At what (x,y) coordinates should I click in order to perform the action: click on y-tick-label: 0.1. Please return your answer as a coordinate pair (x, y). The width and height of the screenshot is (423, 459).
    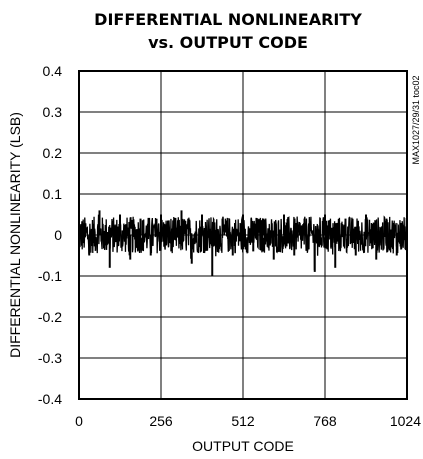
    Looking at the image, I should click on (53, 194).